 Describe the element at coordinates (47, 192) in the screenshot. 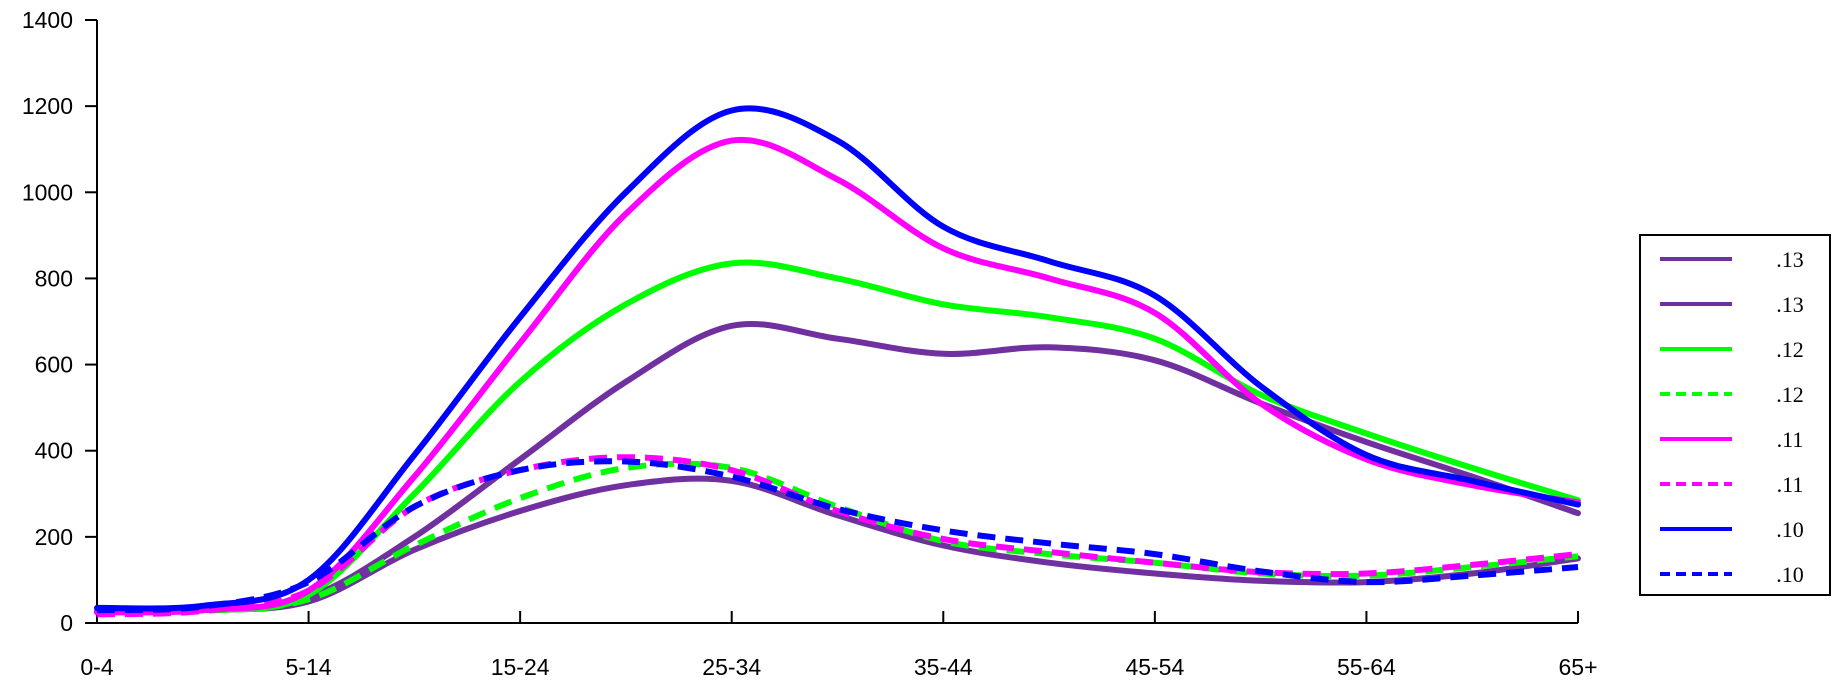

I see `y-tick-label: 1000` at that location.